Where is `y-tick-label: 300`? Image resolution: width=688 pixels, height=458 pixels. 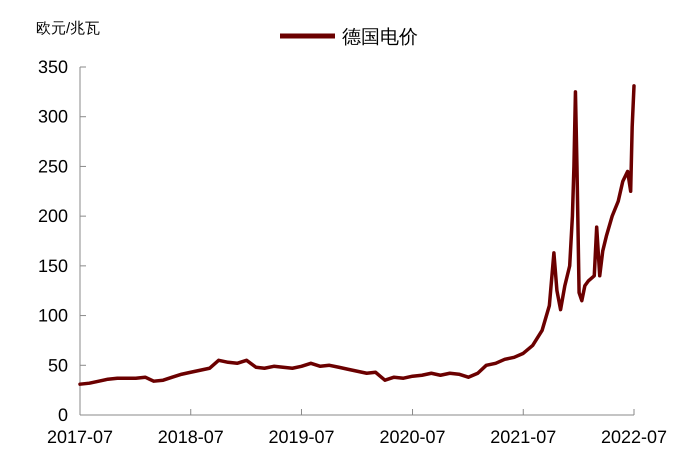
y-tick-label: 300 is located at coordinates (53, 116).